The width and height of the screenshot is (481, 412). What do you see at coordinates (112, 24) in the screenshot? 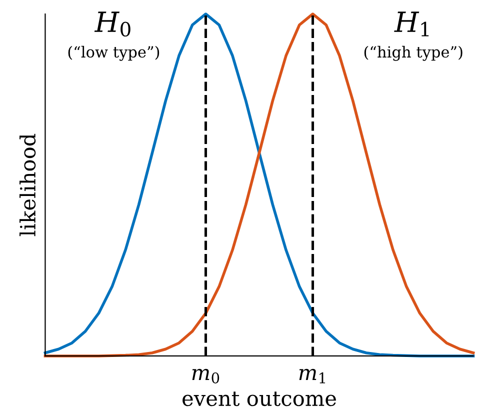
I see `annotation: H$_{0}$` at bounding box center [112, 24].